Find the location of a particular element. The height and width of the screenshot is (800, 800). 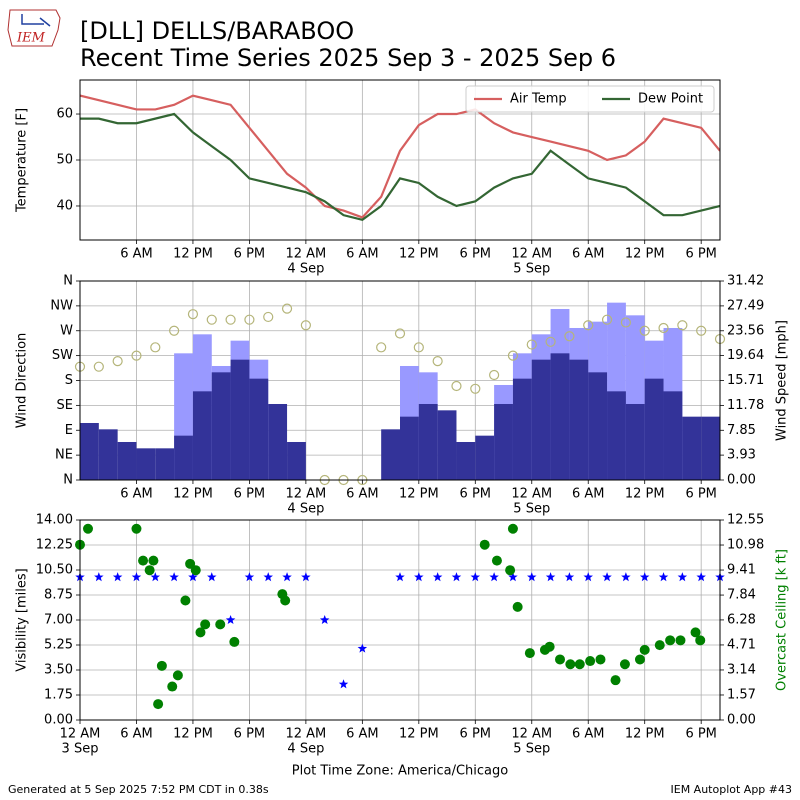

y2-tick-label: 19.64 is located at coordinates (745, 355).